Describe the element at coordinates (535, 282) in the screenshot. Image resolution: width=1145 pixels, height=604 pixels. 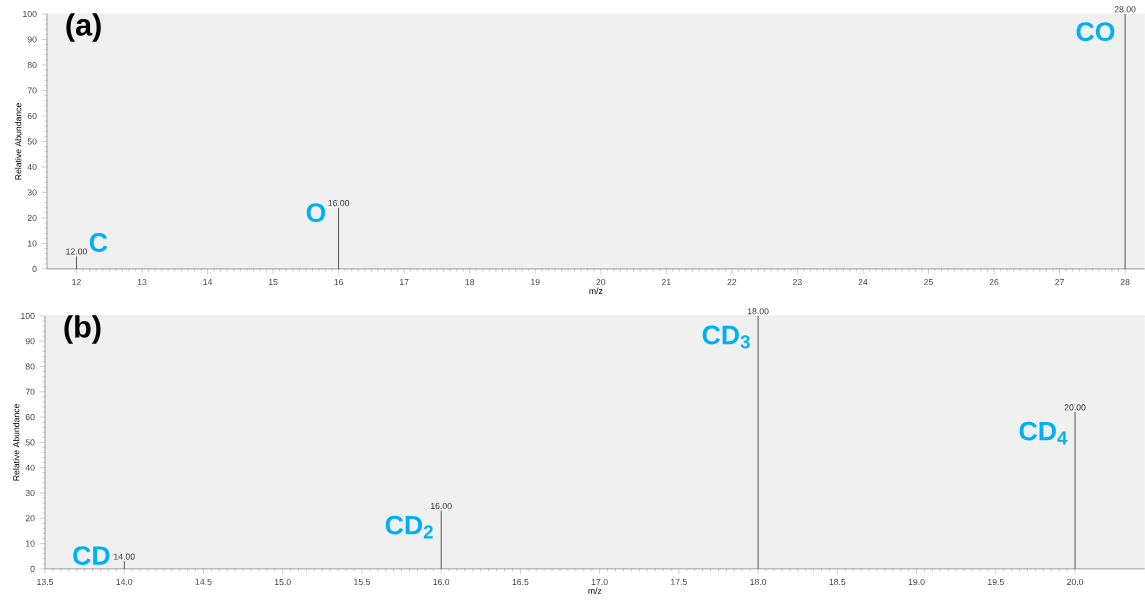
I see `x-tick-label: 19` at that location.